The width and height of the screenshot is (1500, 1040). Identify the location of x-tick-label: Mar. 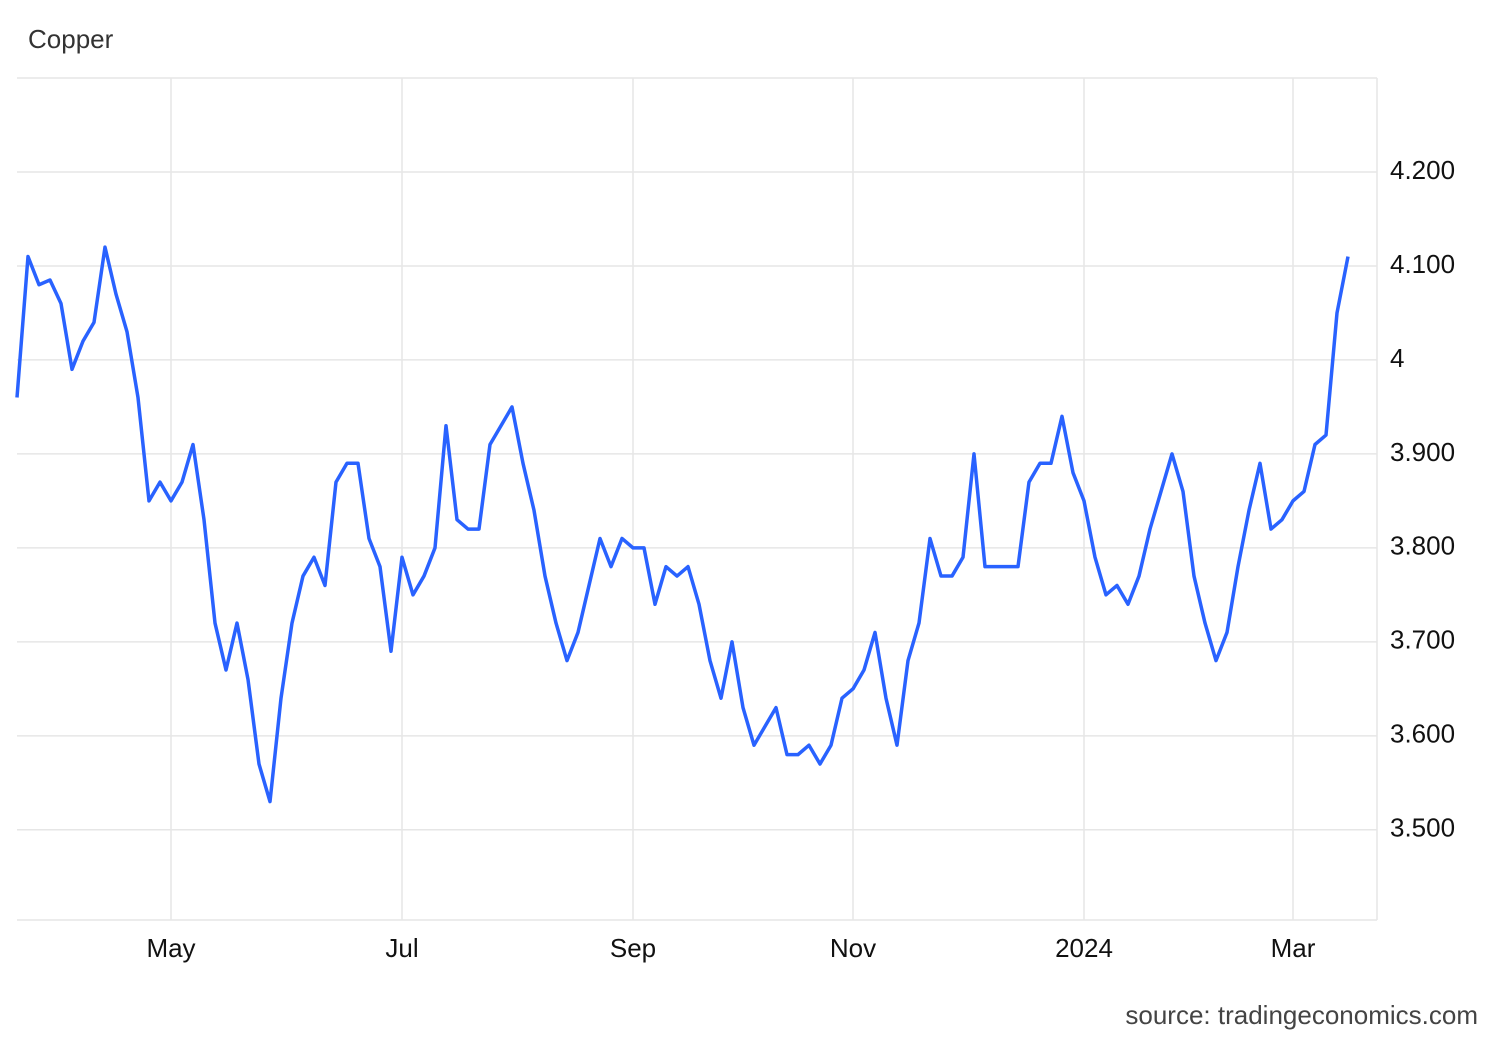
(1293, 948).